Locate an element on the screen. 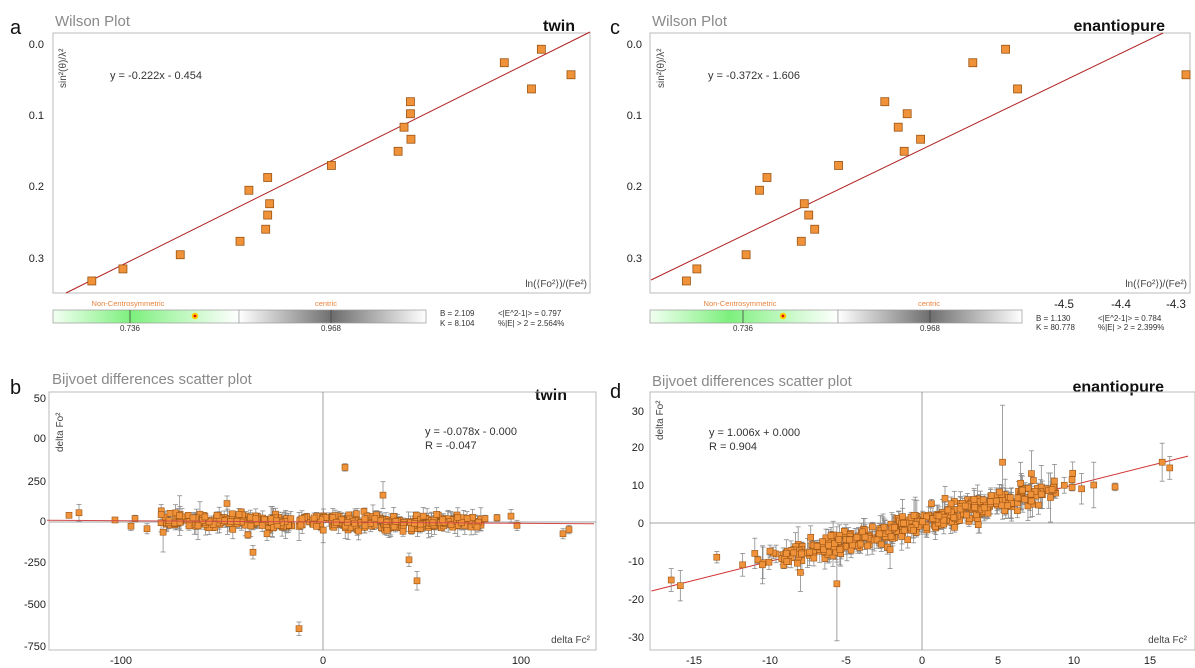 Image resolution: width=1195 pixels, height=668 pixels. r-value: R = 0.904 is located at coordinates (733, 447).